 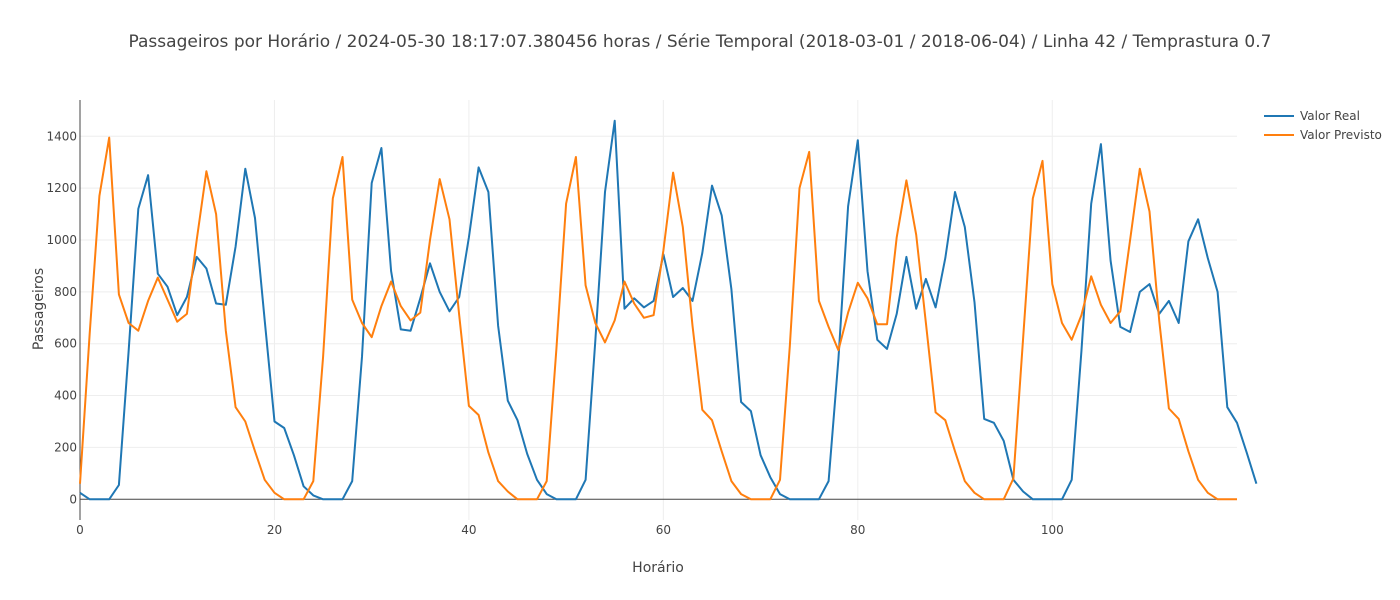 What do you see at coordinates (1341, 134) in the screenshot?
I see `legend-label-previsto: Valor Previsto` at bounding box center [1341, 134].